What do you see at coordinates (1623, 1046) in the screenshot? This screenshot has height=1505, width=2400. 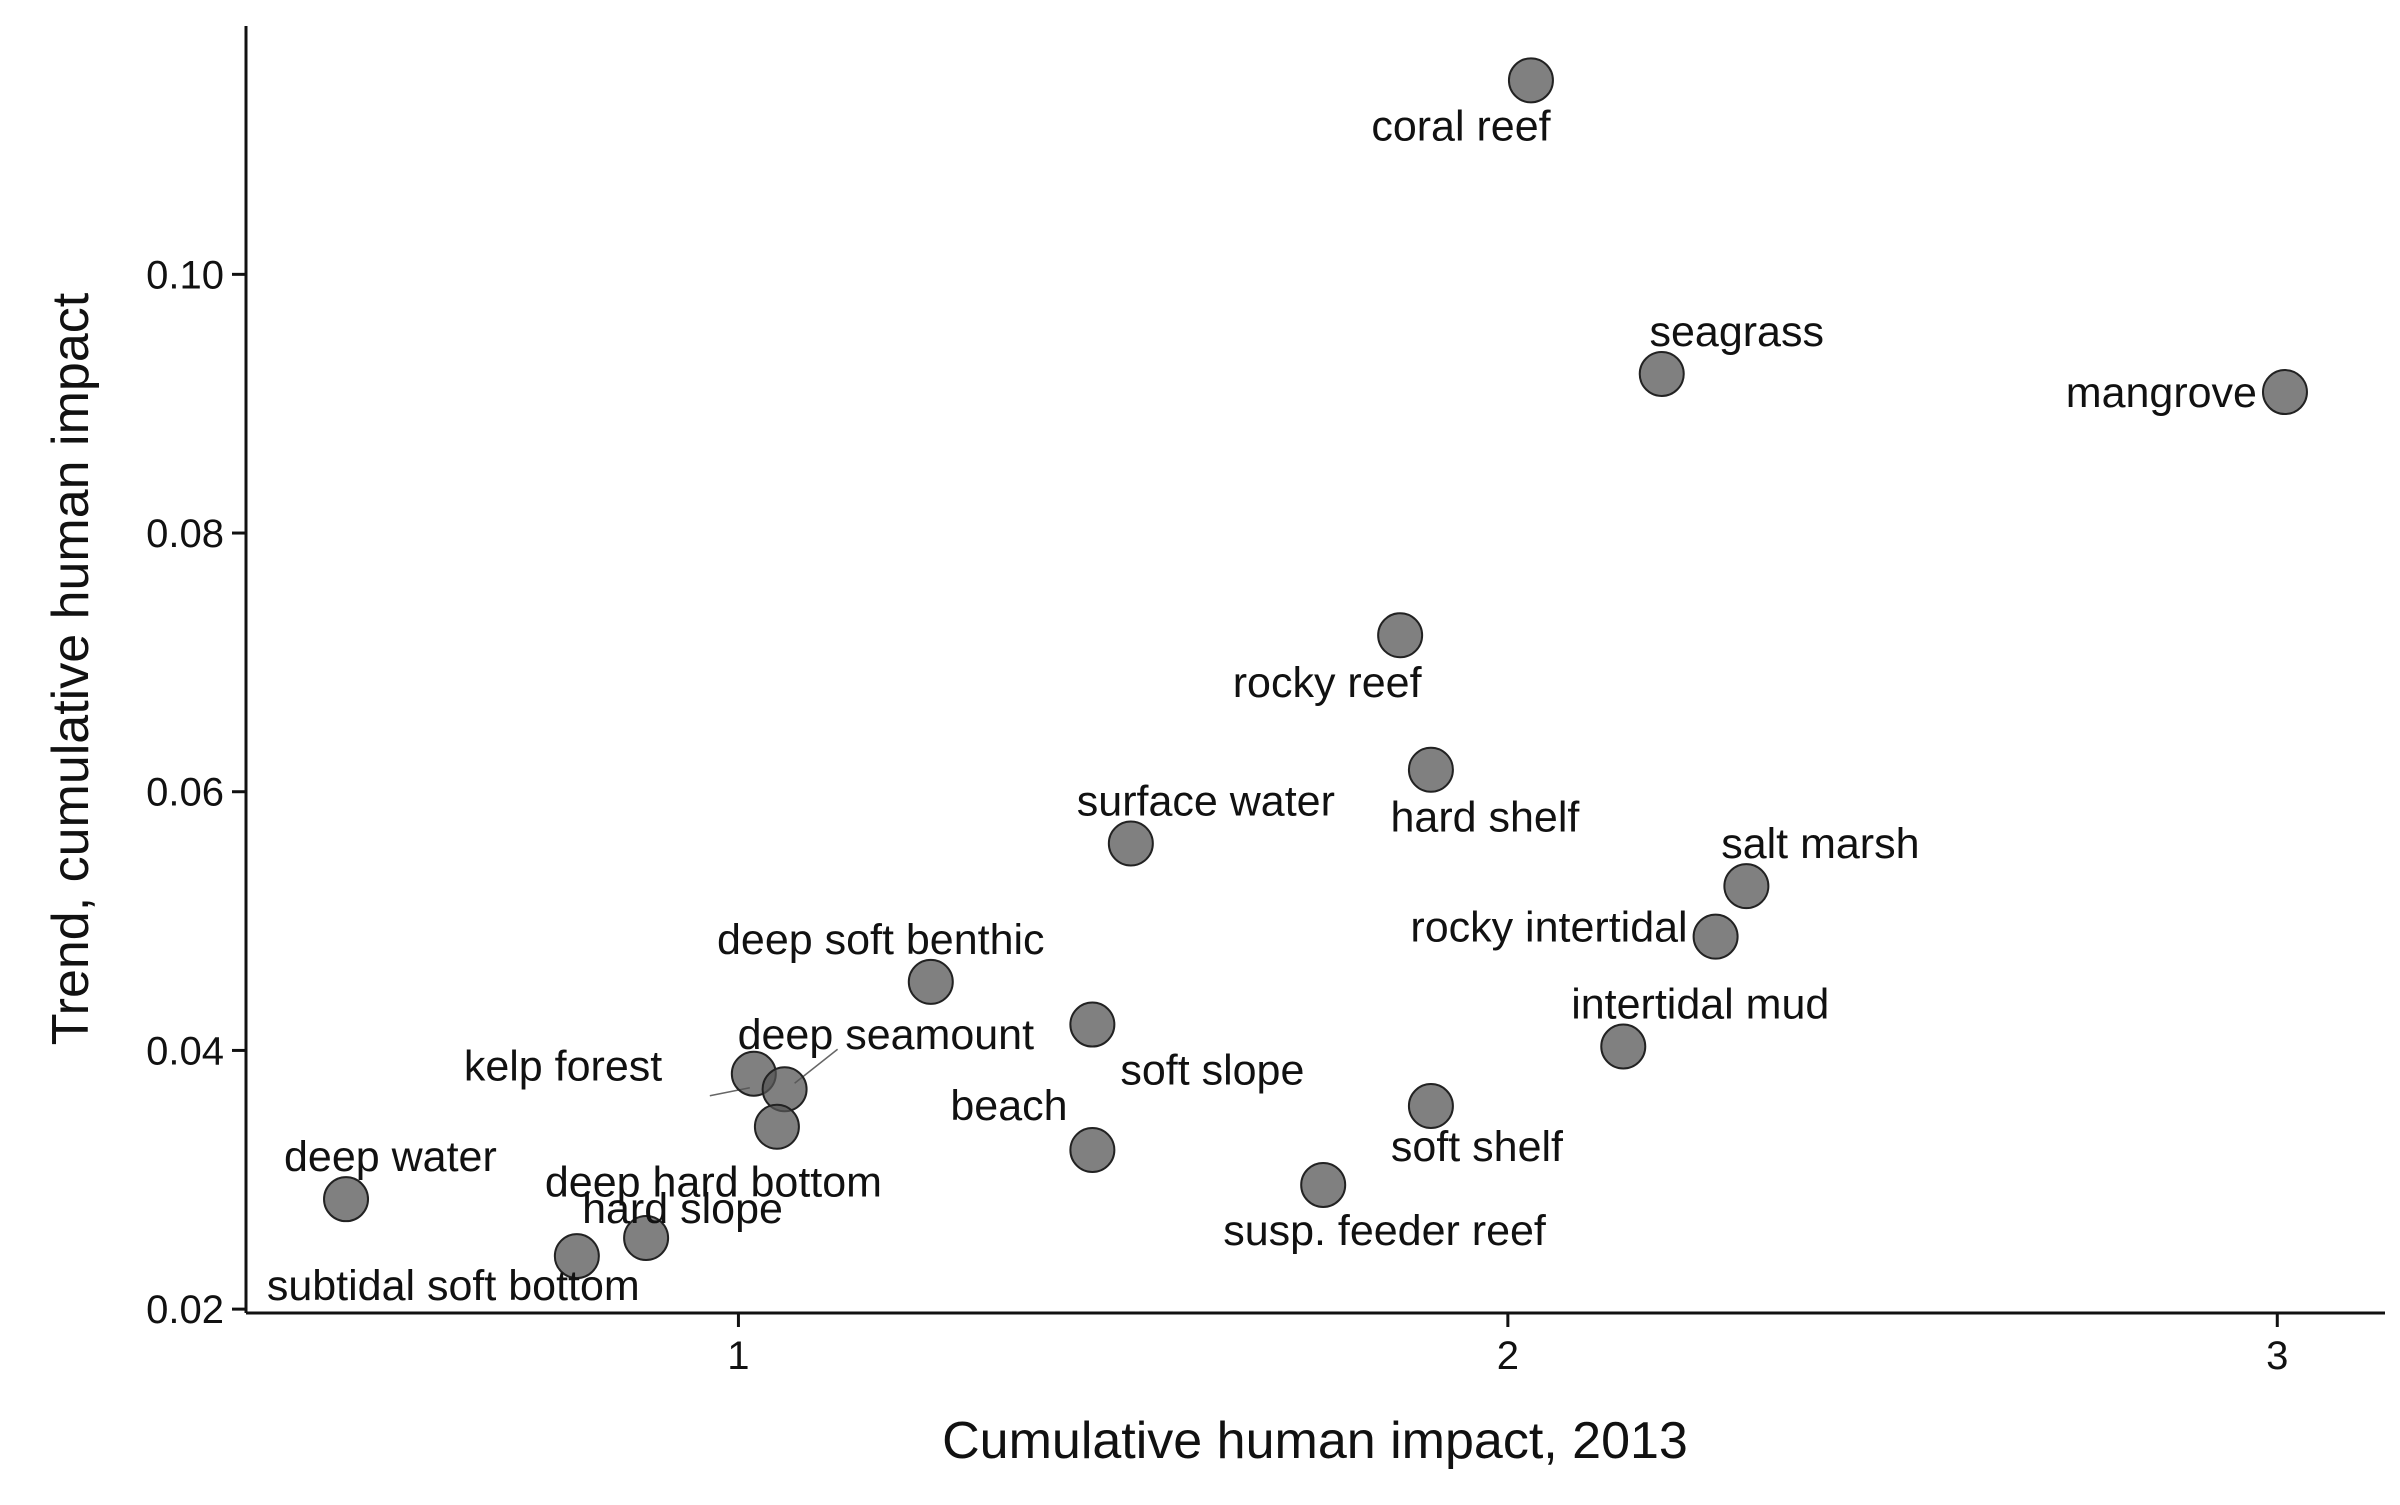 I see `point-intertidal-mud` at bounding box center [1623, 1046].